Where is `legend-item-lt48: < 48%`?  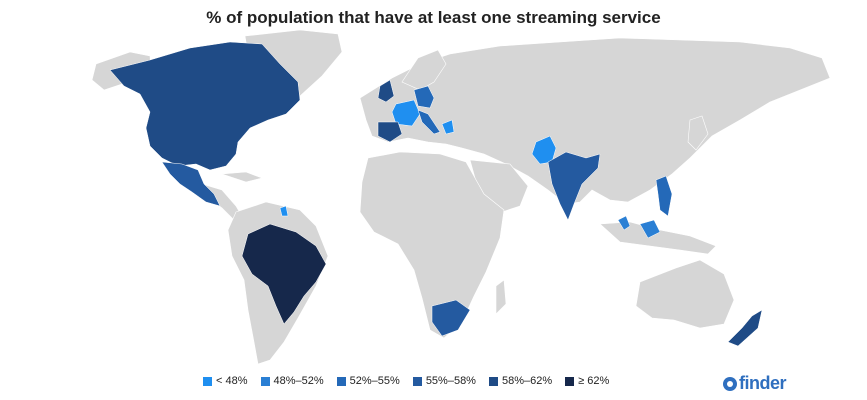 legend-item-lt48: < 48% is located at coordinates (225, 381).